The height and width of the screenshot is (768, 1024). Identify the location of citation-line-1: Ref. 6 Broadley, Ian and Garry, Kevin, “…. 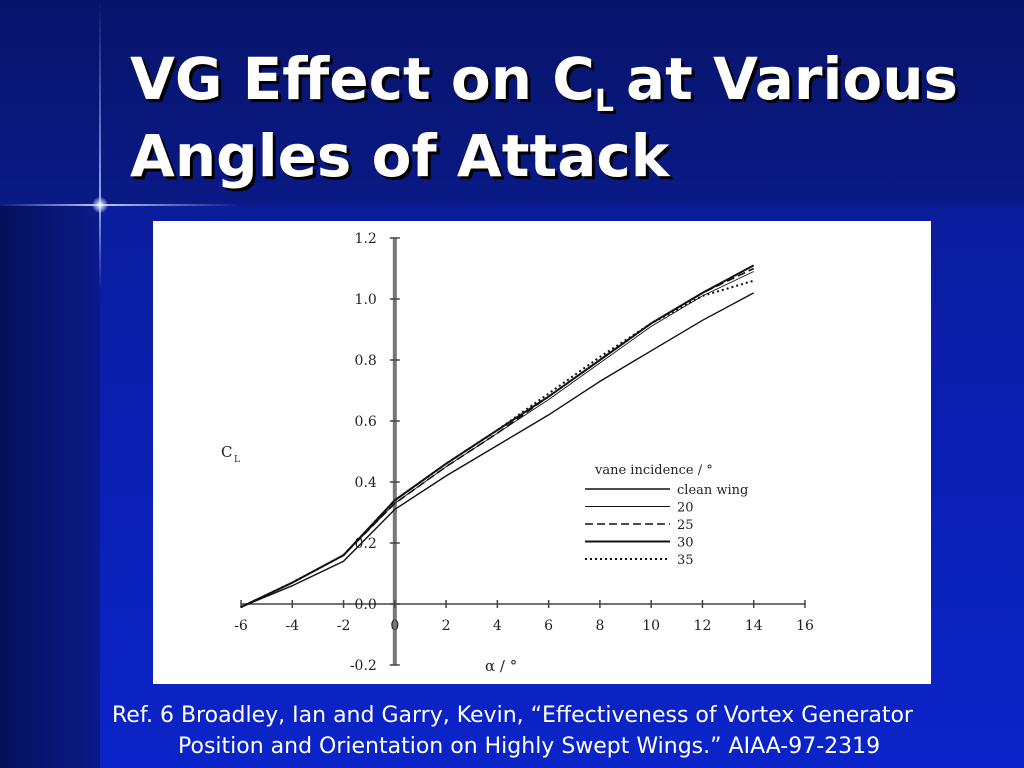
(512, 715).